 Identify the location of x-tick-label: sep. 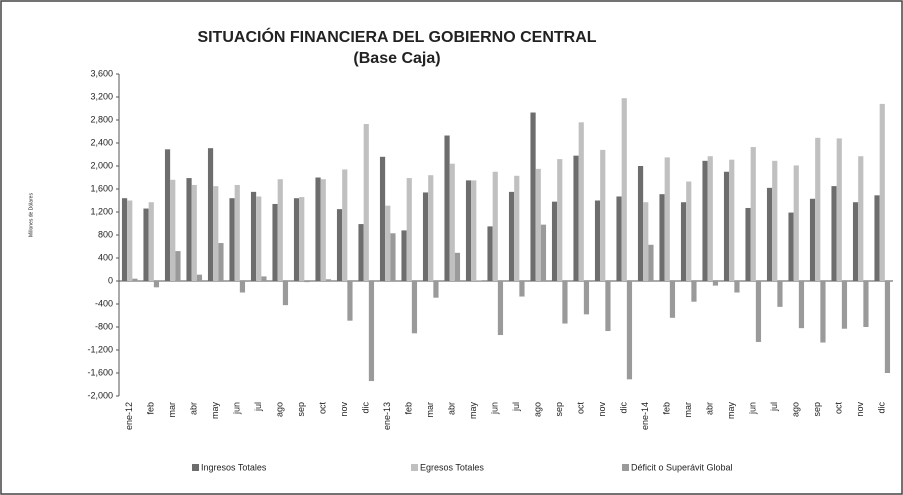
(817, 409).